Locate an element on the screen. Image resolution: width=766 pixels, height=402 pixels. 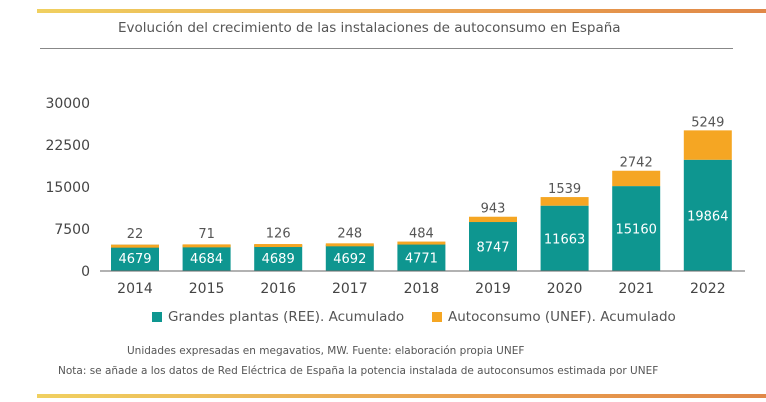
legend-item-unef: Autoconsumo (UNEF). Acumulado is located at coordinates (554, 317).